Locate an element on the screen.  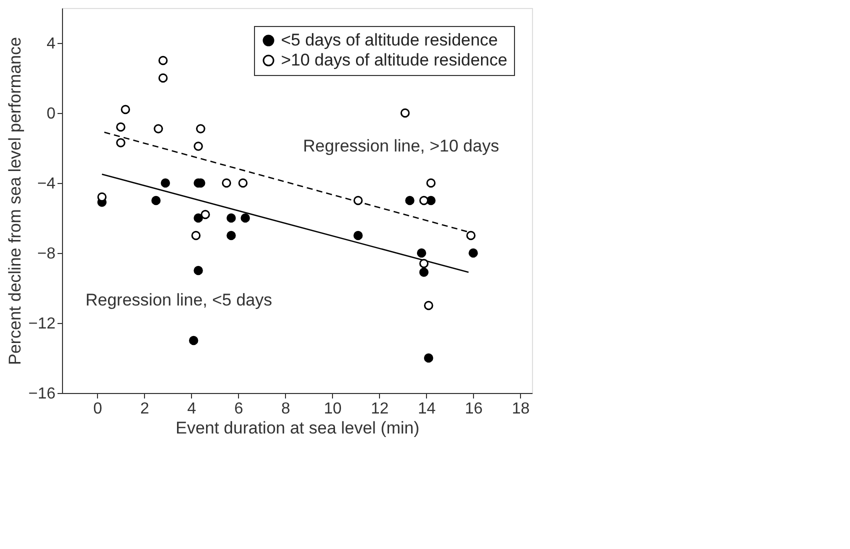
annotation: Regression line, <5 days is located at coordinates (179, 300).